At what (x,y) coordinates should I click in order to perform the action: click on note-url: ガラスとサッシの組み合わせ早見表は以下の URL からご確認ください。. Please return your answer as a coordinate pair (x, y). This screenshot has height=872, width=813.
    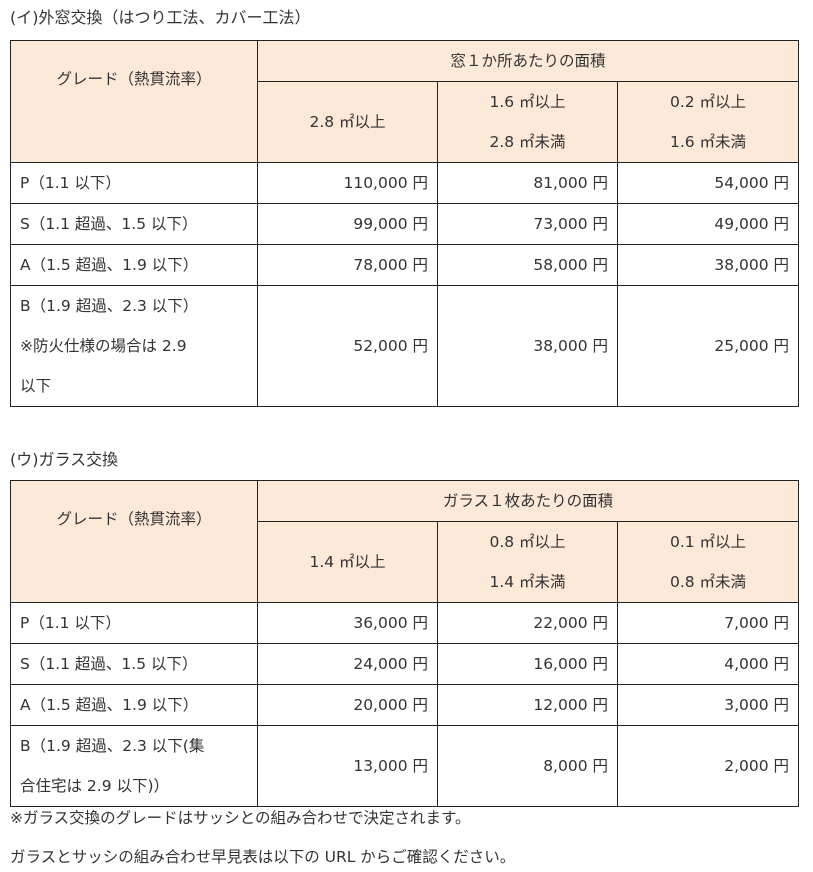
    Looking at the image, I should click on (263, 857).